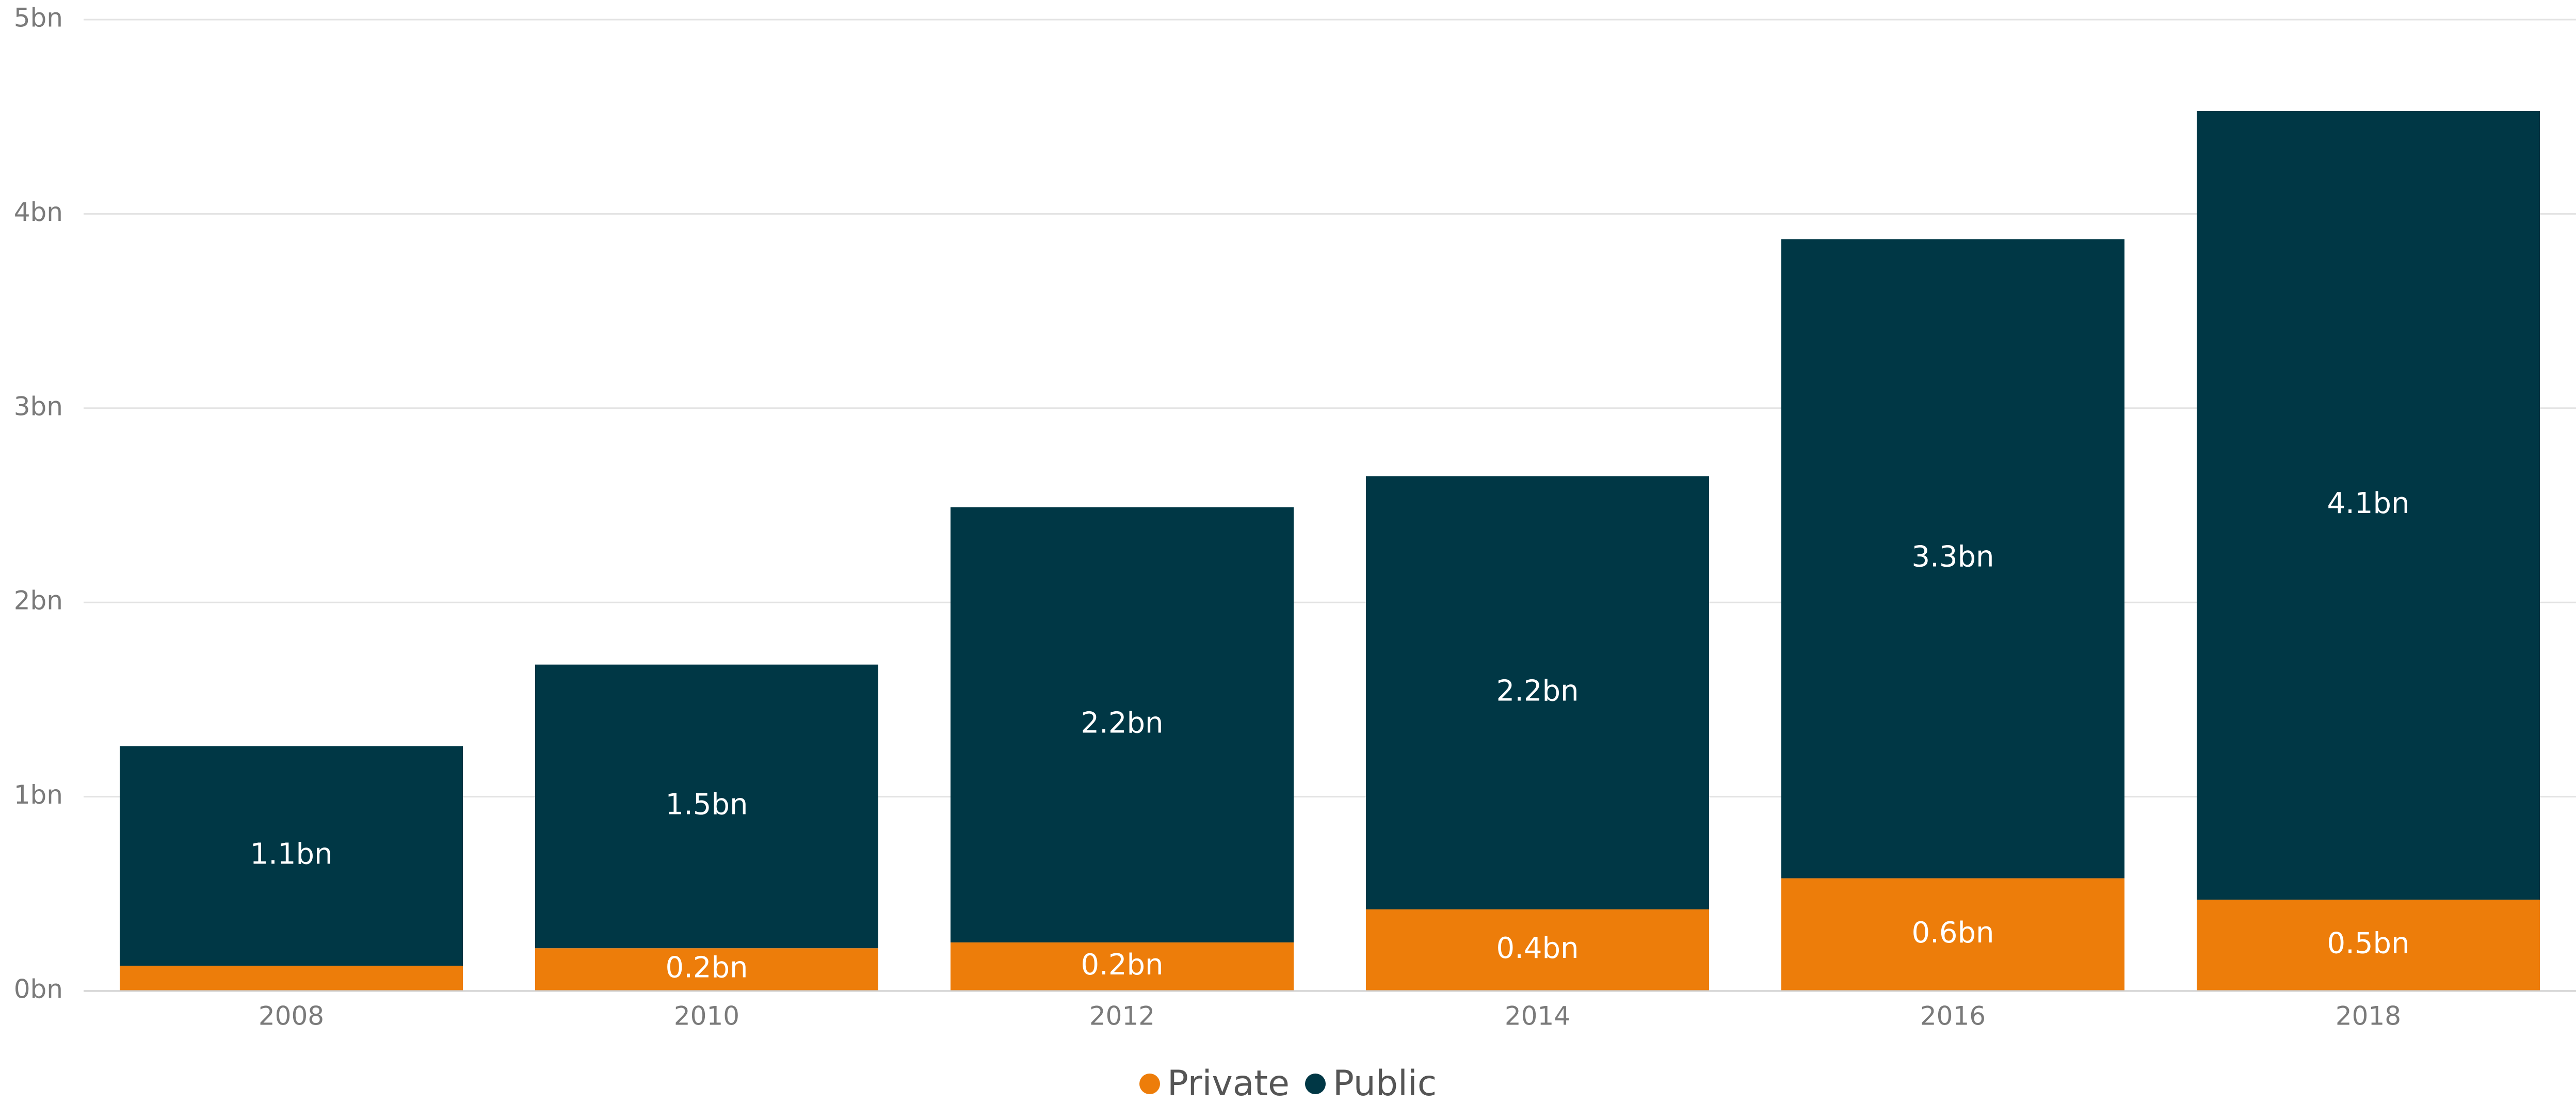 The height and width of the screenshot is (1104, 2576). What do you see at coordinates (39, 18) in the screenshot?
I see `y-tick-label: 5bn` at bounding box center [39, 18].